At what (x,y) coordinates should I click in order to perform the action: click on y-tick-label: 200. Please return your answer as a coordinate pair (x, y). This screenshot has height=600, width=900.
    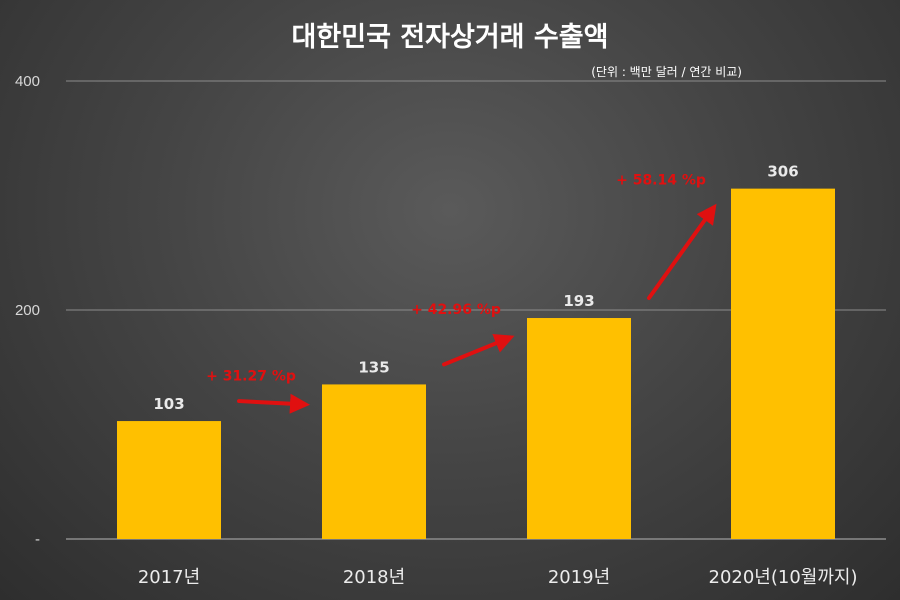
    Looking at the image, I should click on (27, 310).